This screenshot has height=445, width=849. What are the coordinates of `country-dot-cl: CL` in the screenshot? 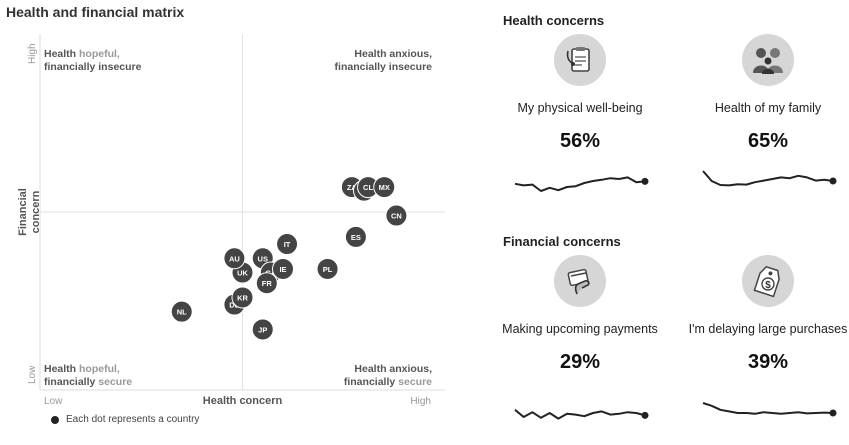 It's located at (368, 187).